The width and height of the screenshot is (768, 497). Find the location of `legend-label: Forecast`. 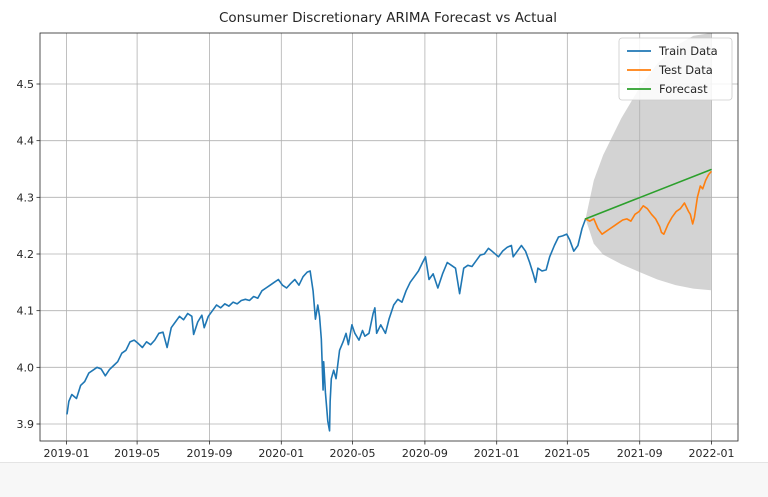

legend-label: Forecast is located at coordinates (683, 89).